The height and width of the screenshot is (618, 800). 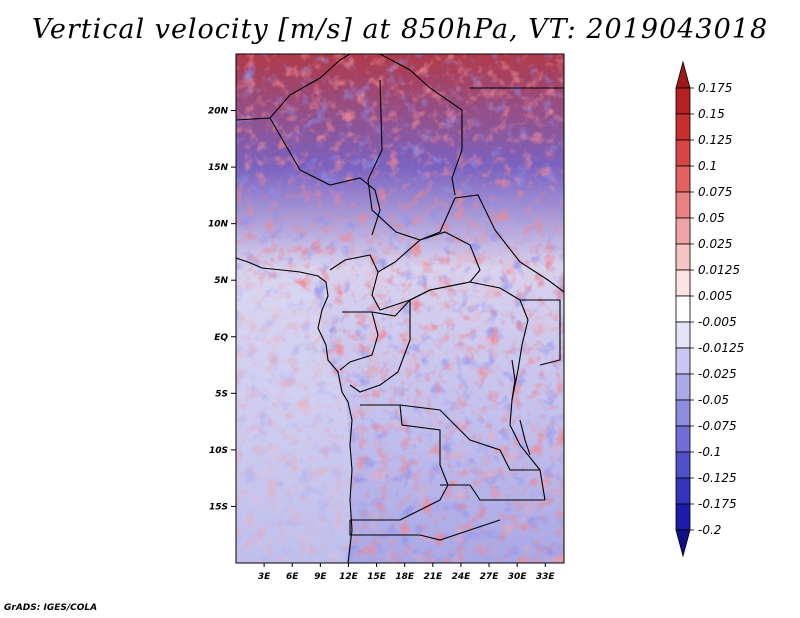 I want to click on lat-tick-label: 10S, so click(x=218, y=451).